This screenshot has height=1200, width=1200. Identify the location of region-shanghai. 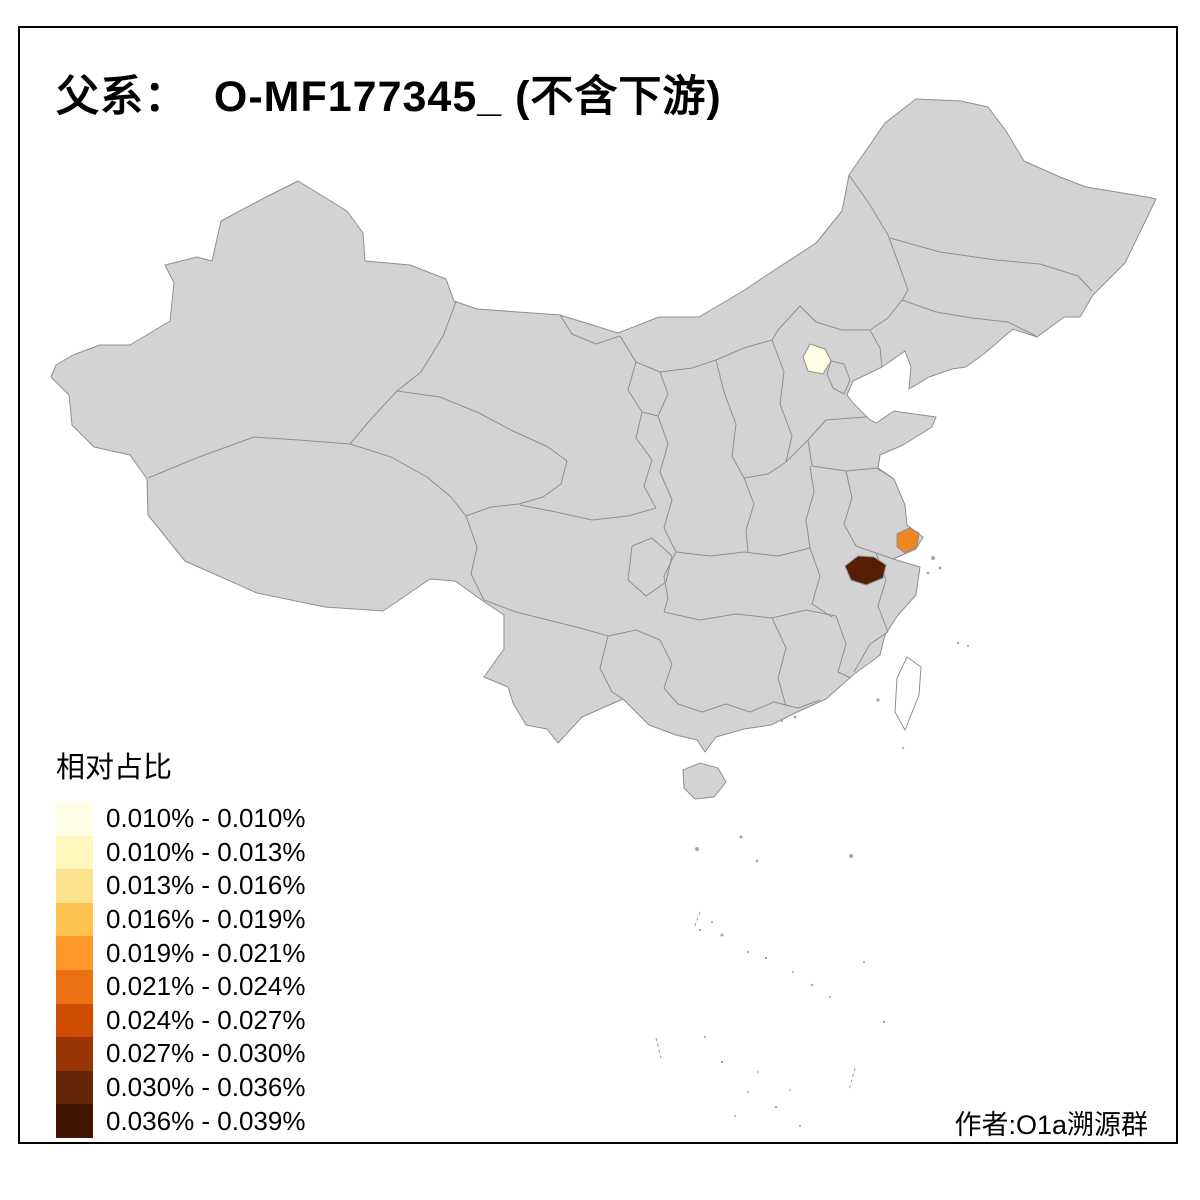
(908, 540).